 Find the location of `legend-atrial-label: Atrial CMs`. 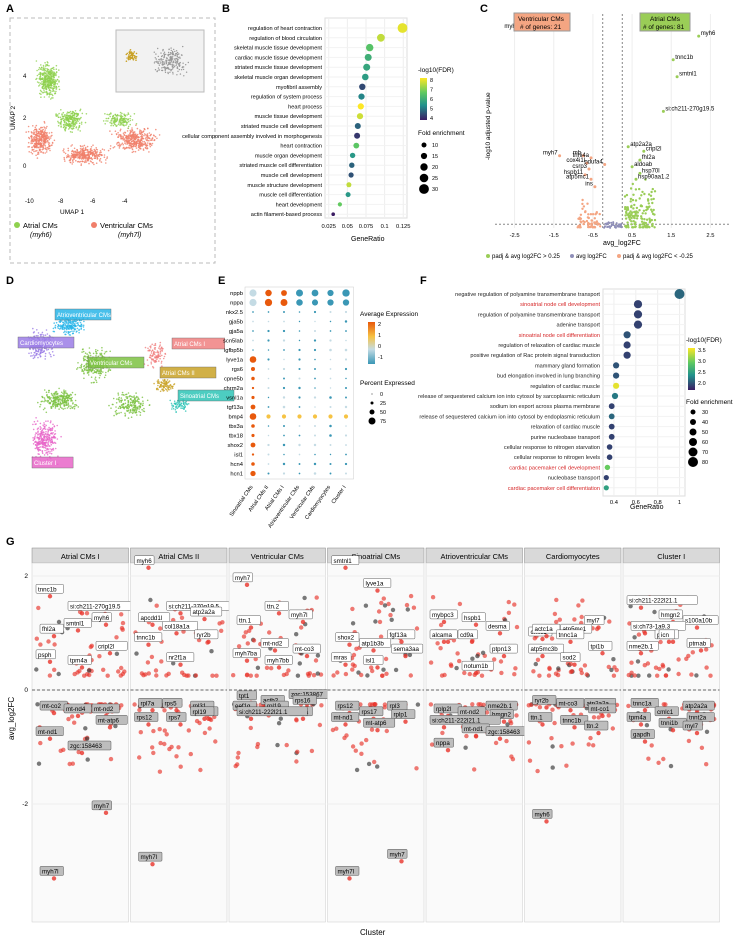

legend-atrial-label: Atrial CMs is located at coordinates (40, 225).